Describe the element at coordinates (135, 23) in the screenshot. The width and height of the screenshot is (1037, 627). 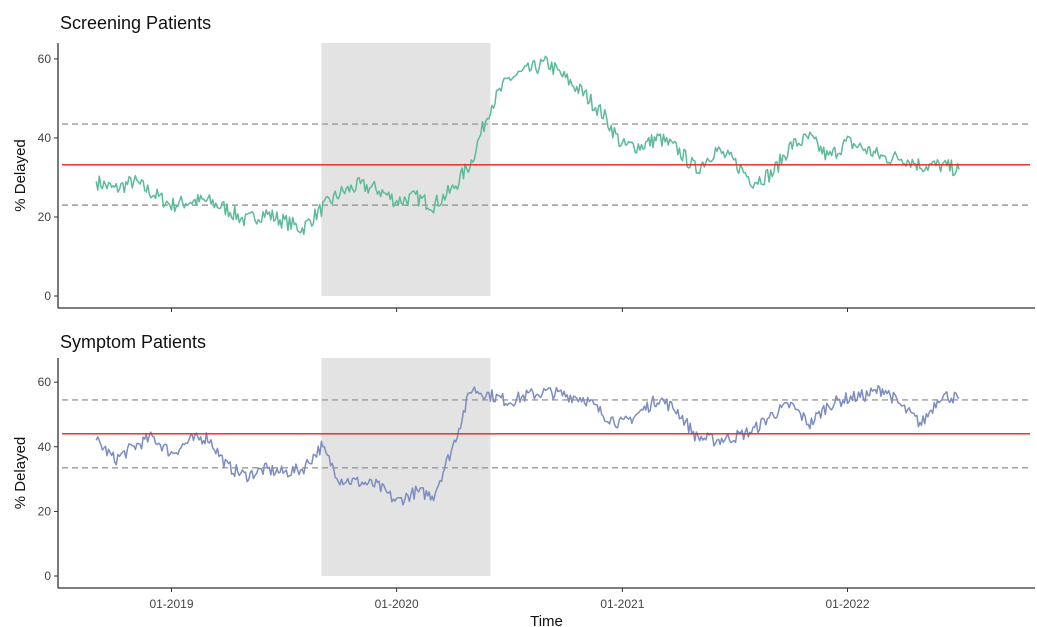
I see `panel-title: Screening Patients` at that location.